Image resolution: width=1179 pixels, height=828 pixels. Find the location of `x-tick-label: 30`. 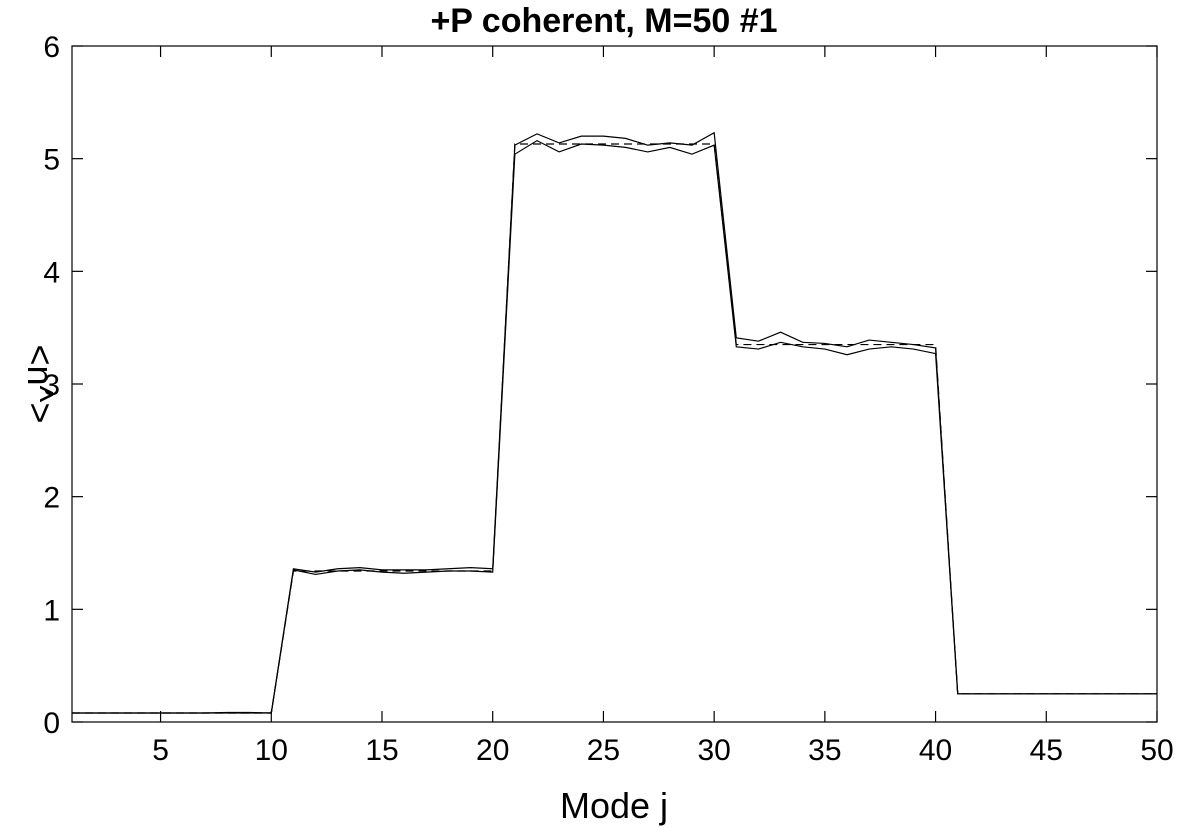

x-tick-label: 30 is located at coordinates (713, 750).